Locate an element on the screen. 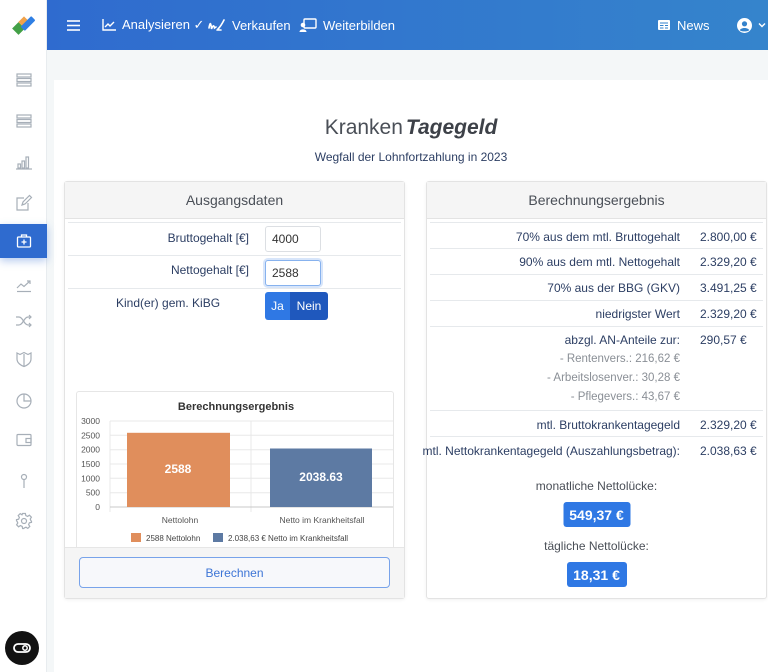 Image resolution: width=768 pixels, height=672 pixels. shield-icon is located at coordinates (23, 359).